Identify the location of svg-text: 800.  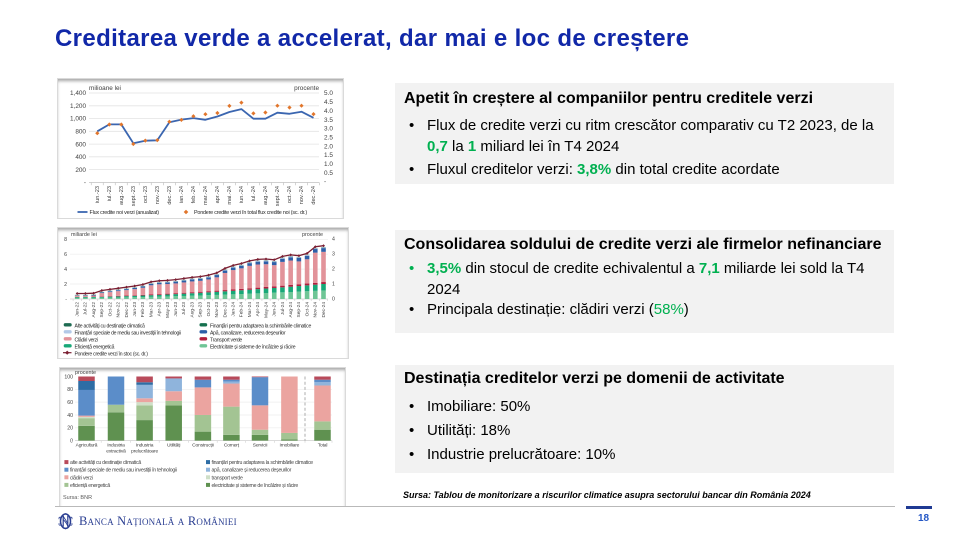
(80, 132).